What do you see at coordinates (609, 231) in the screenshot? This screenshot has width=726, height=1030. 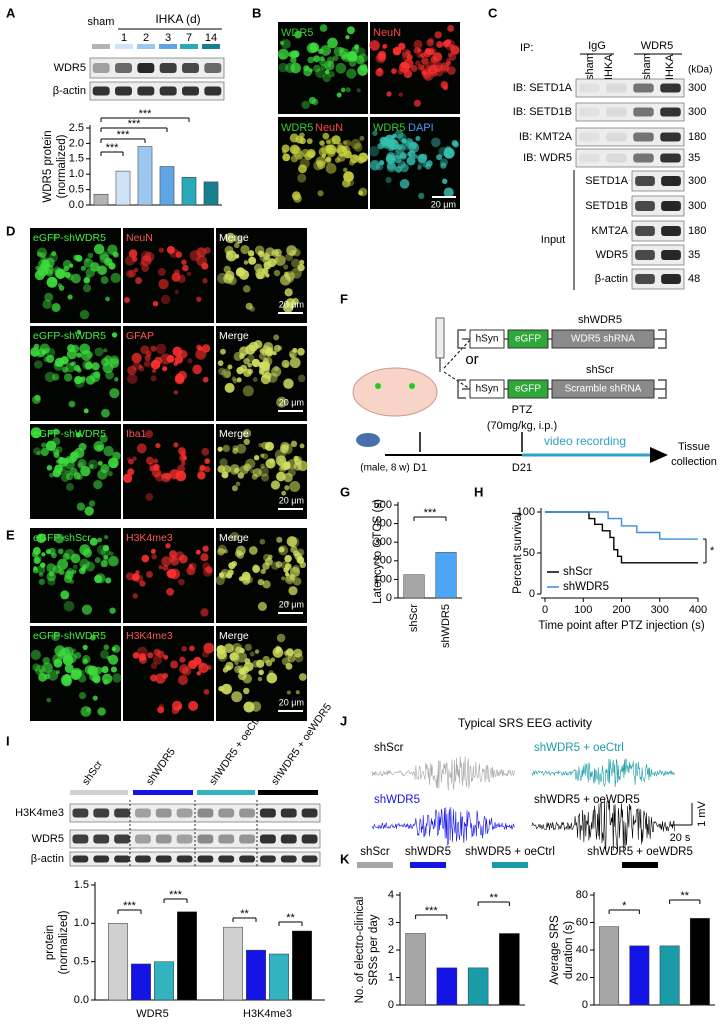 I see `label: KMT2A` at bounding box center [609, 231].